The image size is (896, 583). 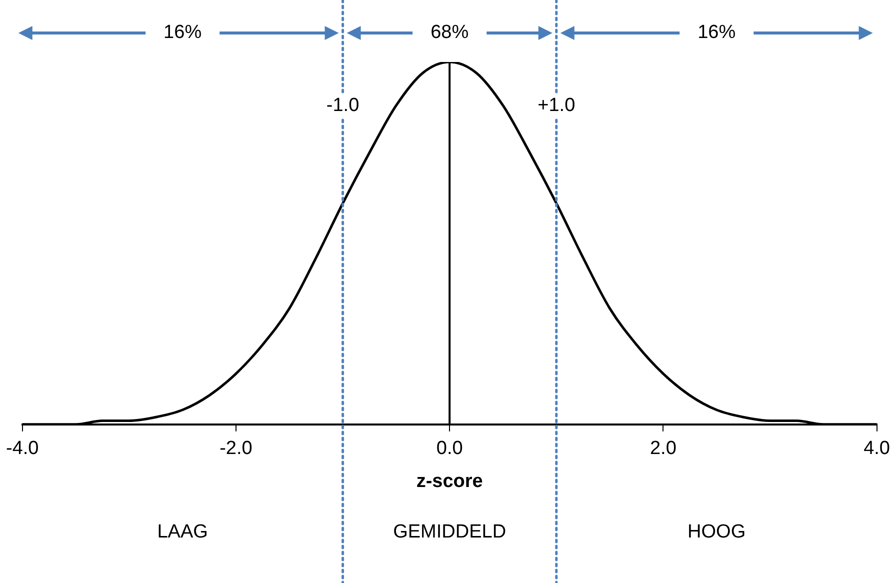 I want to click on x-tick-label: -2.0, so click(x=236, y=449).